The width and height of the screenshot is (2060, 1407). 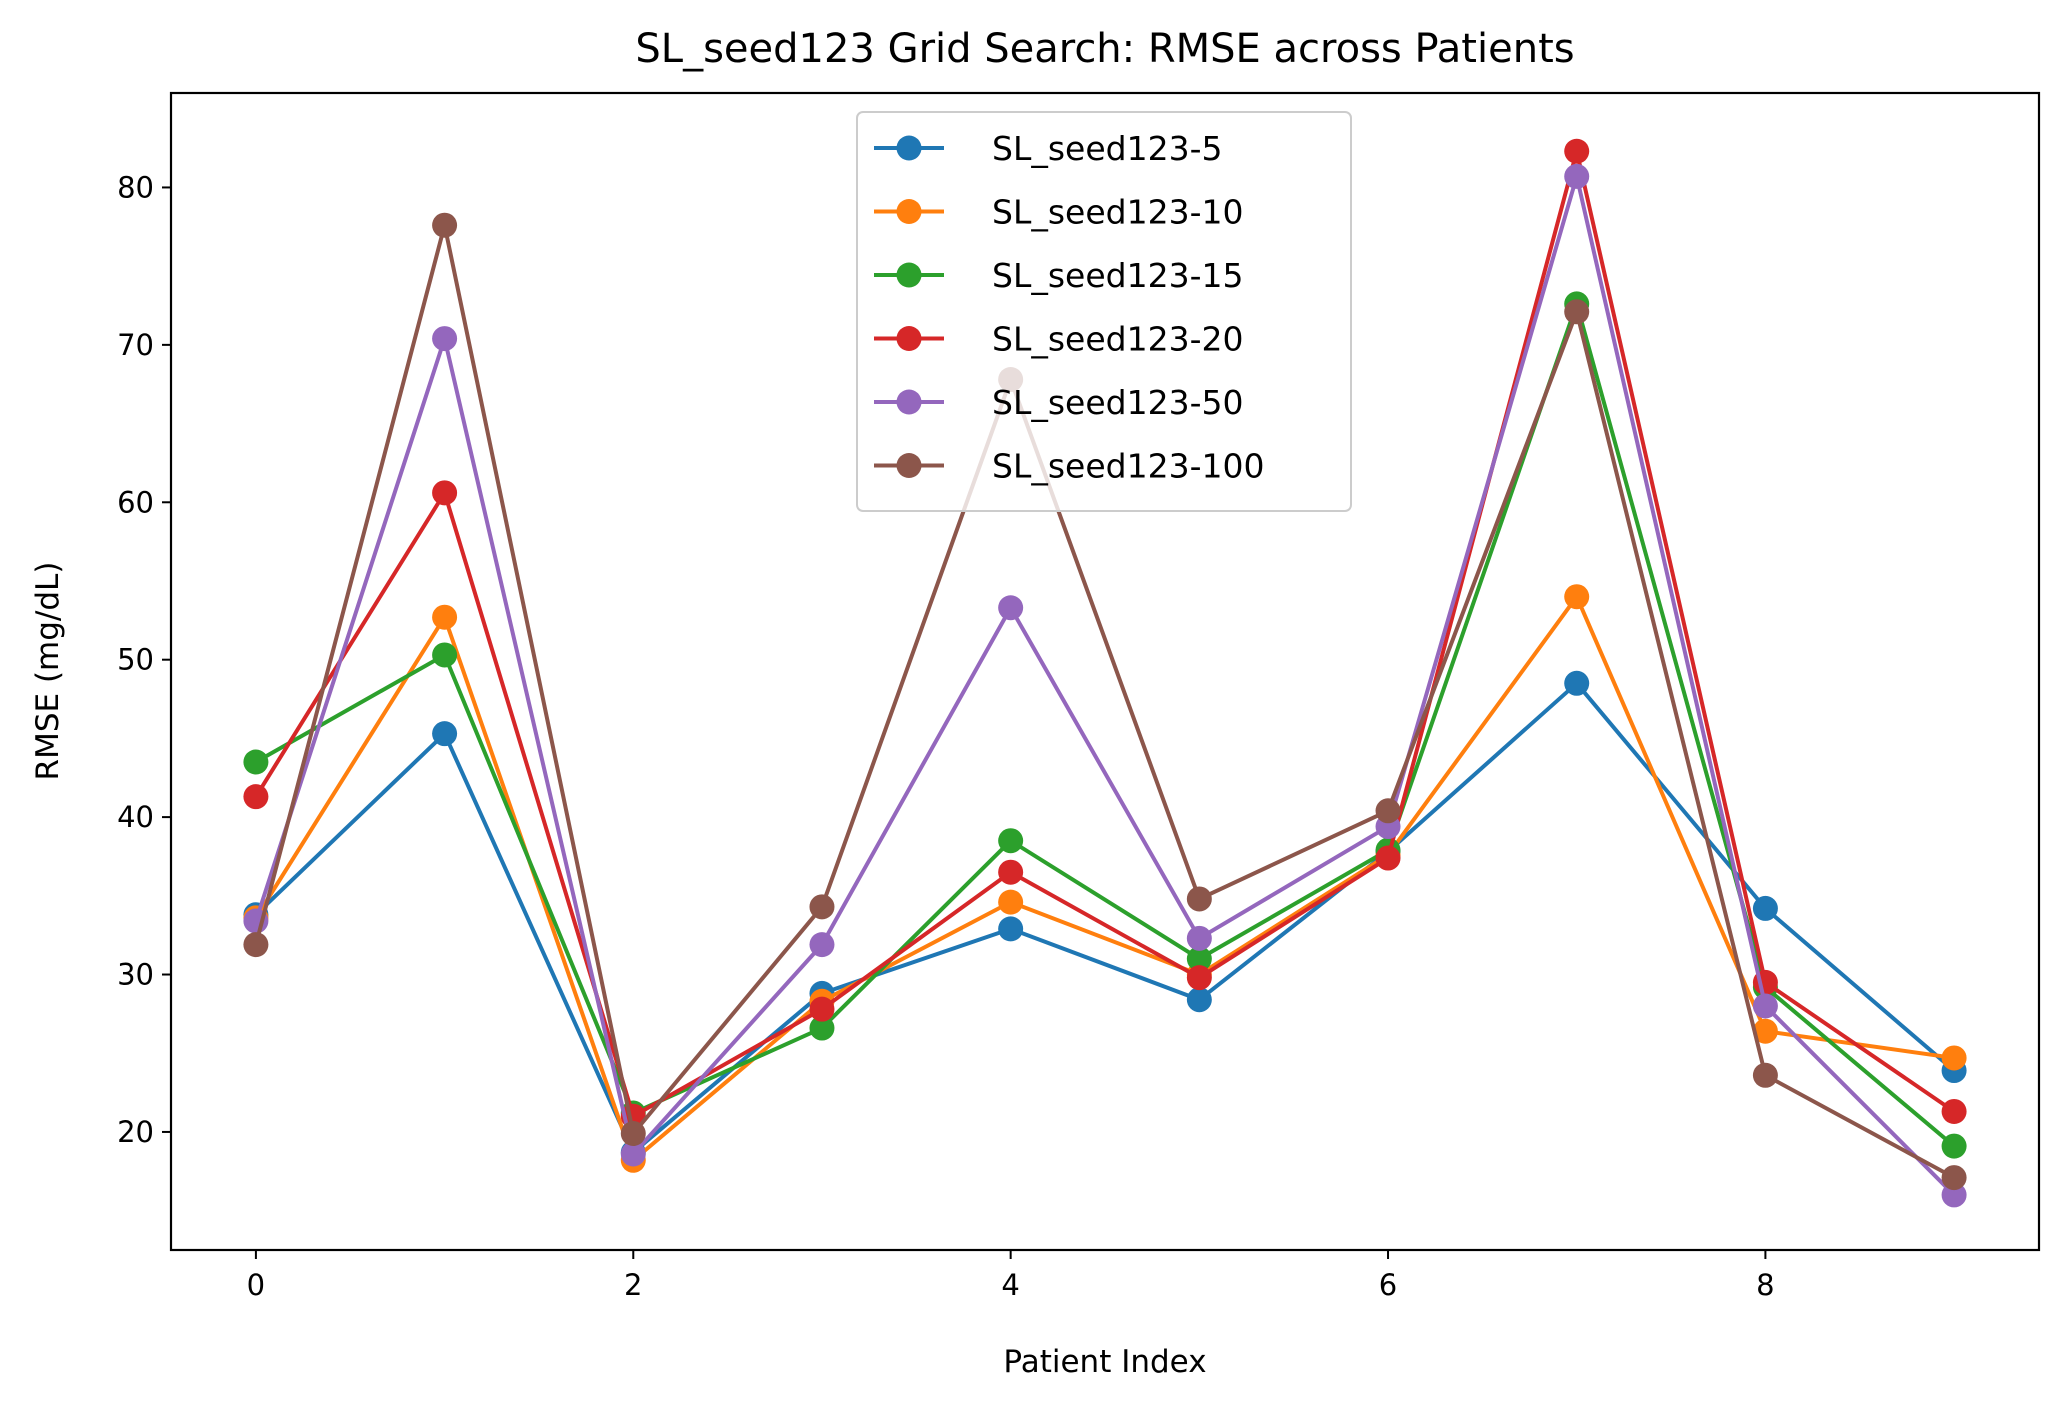 I want to click on legend-label: SL_seed123-10, so click(x=1117, y=212).